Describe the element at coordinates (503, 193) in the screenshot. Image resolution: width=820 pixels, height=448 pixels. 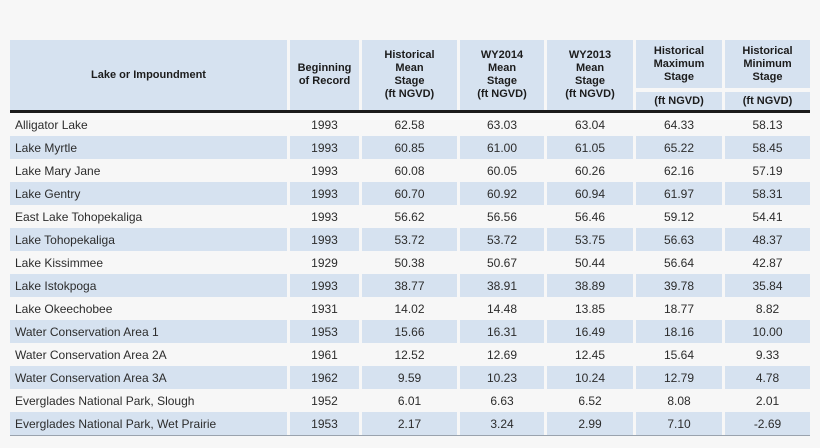
I see `stage-value-cell: 60.92` at that location.